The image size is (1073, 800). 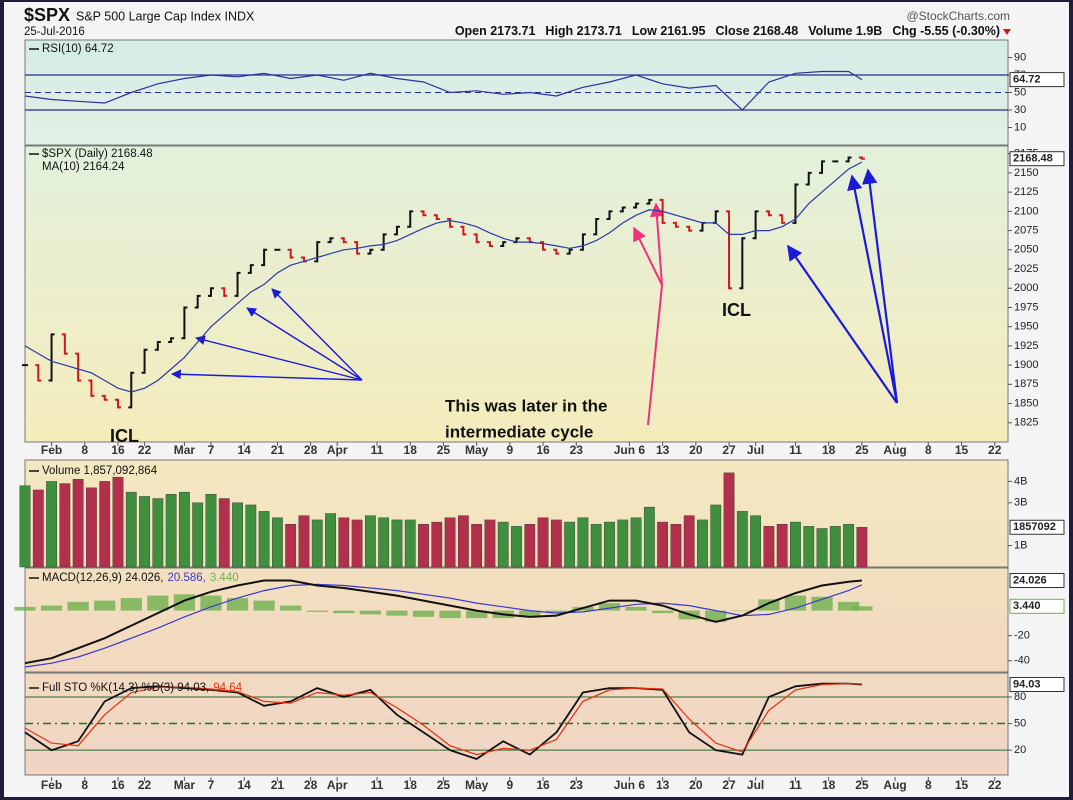 What do you see at coordinates (211, 450) in the screenshot?
I see `x-tick-label: 7` at bounding box center [211, 450].